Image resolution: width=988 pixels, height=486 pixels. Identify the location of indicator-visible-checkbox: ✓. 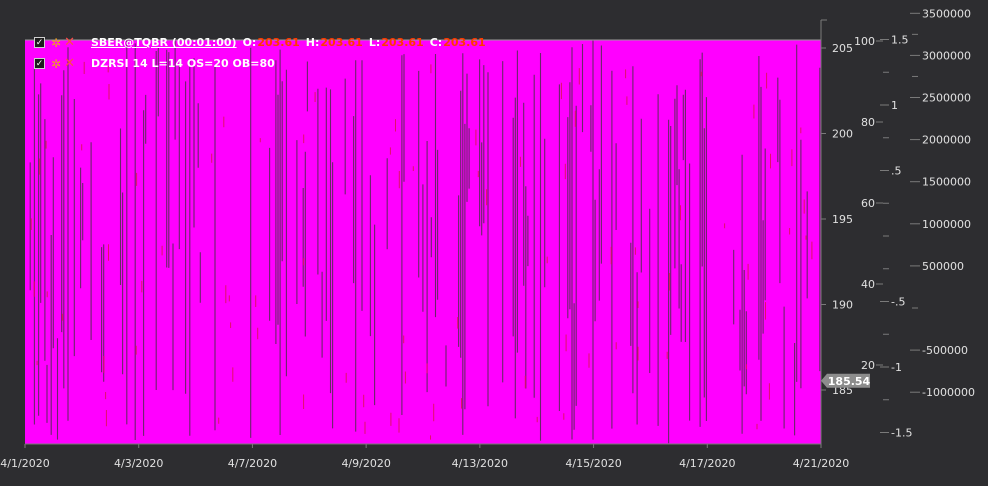
(39, 63).